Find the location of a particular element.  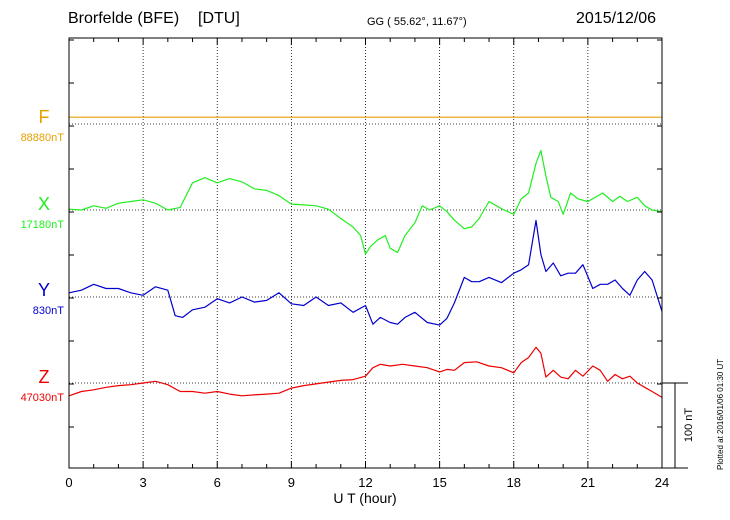

x-tick-label: 21 is located at coordinates (588, 482).